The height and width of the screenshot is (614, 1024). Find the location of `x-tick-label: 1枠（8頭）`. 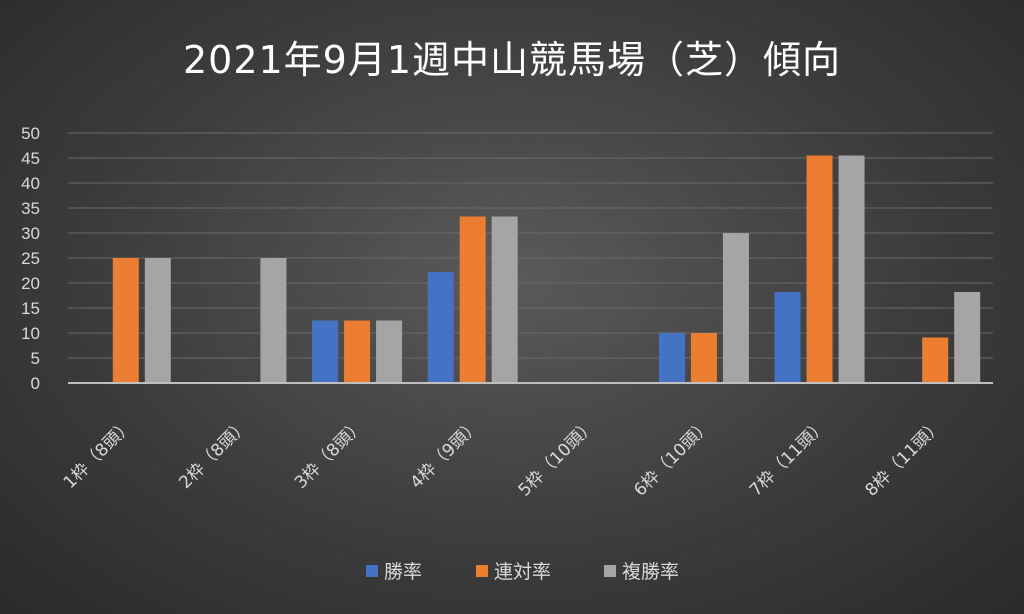

x-tick-label: 1枠（8頭） is located at coordinates (99, 454).